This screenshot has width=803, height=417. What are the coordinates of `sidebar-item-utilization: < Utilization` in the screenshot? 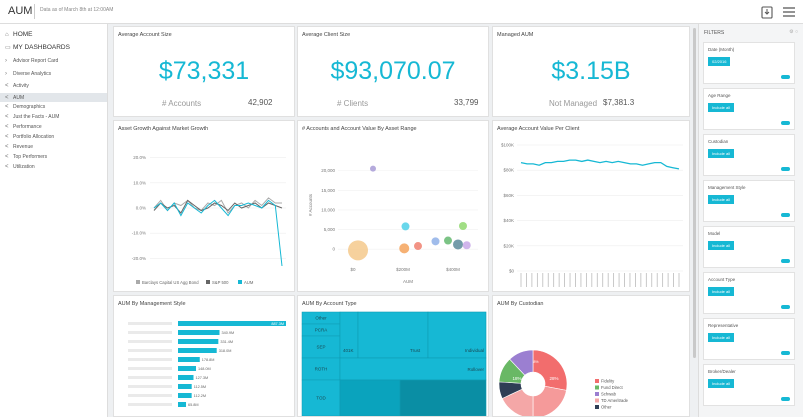 It's located at (20, 167).